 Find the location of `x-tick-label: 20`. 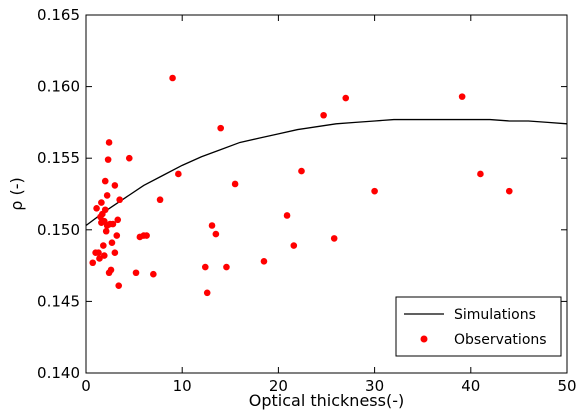

x-tick-label: 20 is located at coordinates (278, 386).